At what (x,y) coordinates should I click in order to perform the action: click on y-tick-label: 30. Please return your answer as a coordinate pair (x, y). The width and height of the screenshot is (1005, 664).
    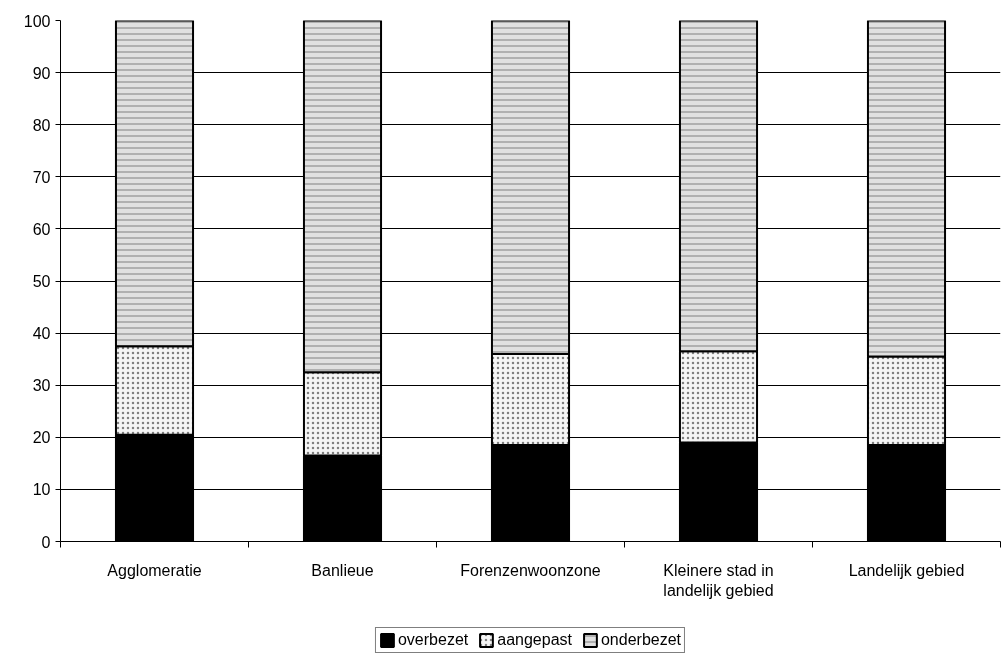
    Looking at the image, I should click on (41, 386).